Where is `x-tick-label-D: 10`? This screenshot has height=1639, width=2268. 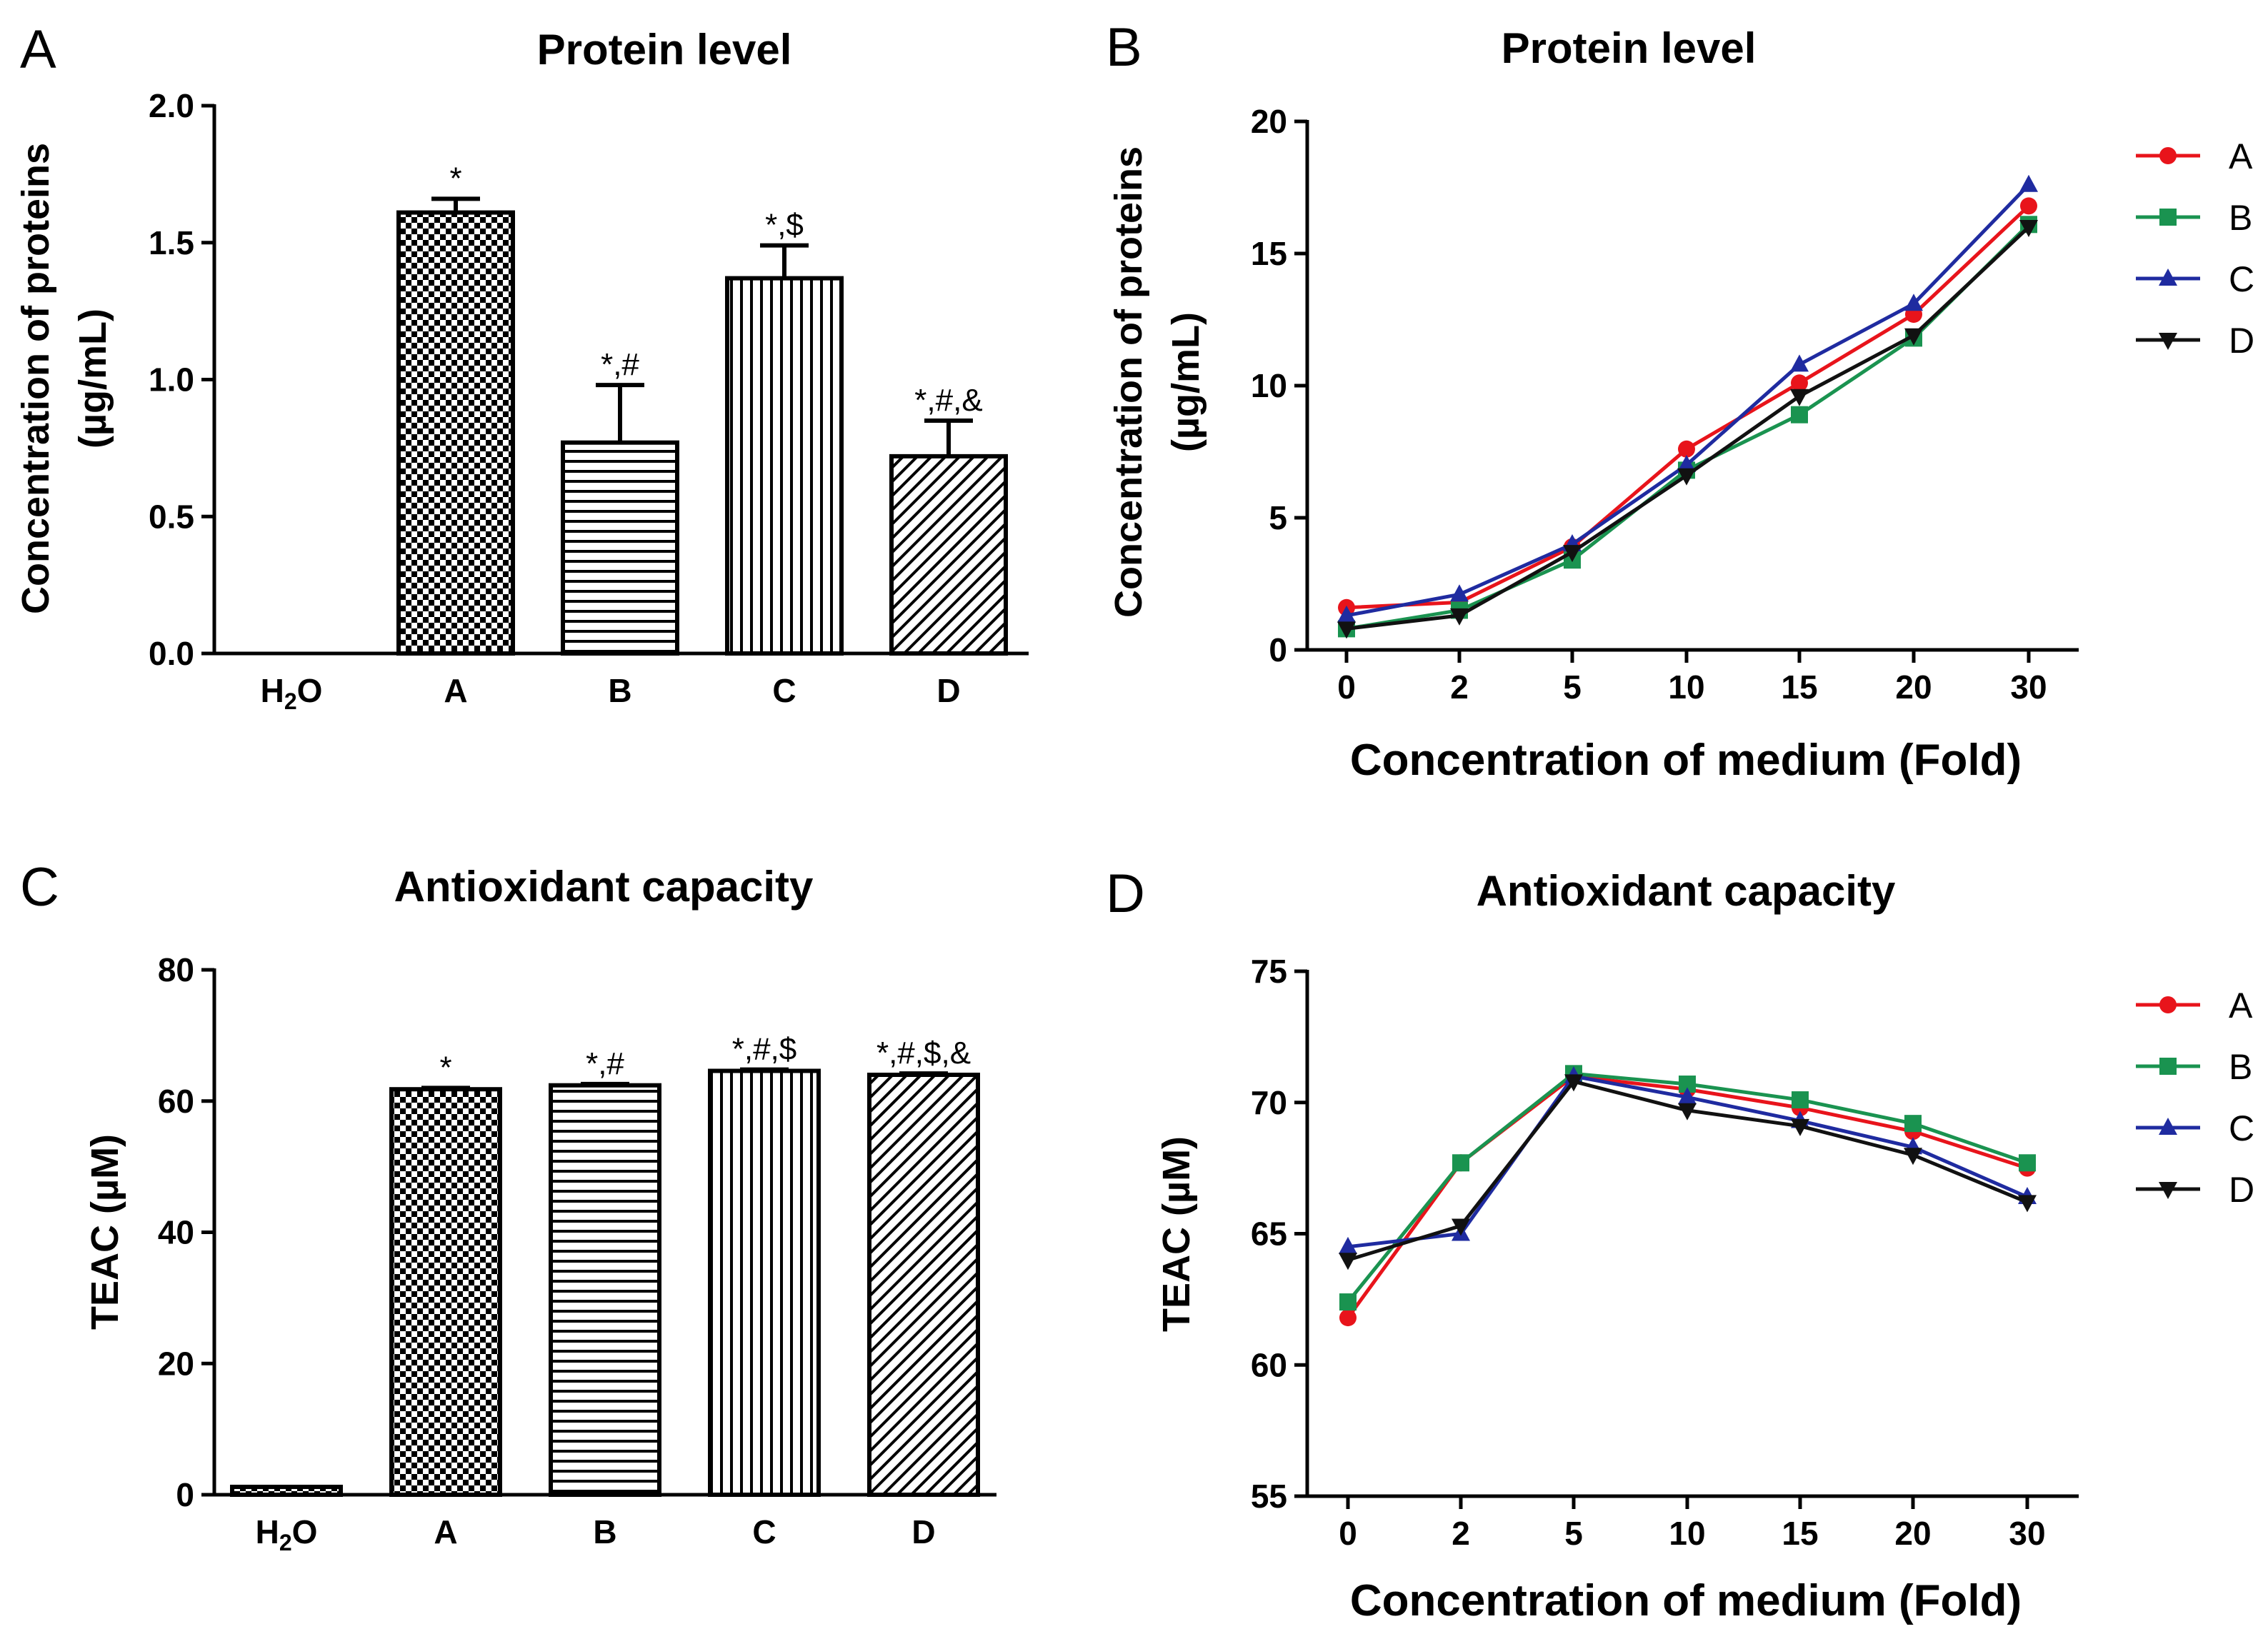
x-tick-label-D: 10 is located at coordinates (1687, 1533).